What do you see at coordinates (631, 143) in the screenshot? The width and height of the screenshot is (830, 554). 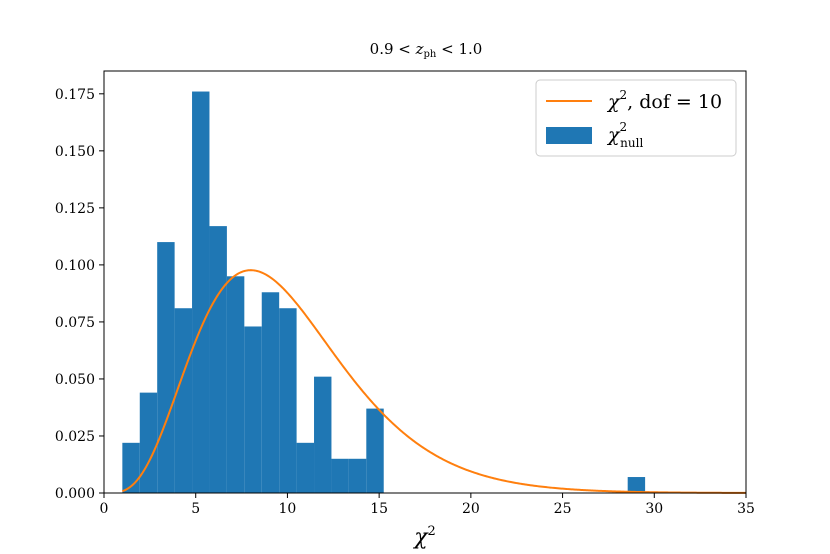 I see `legend-bar-sub: null` at bounding box center [631, 143].